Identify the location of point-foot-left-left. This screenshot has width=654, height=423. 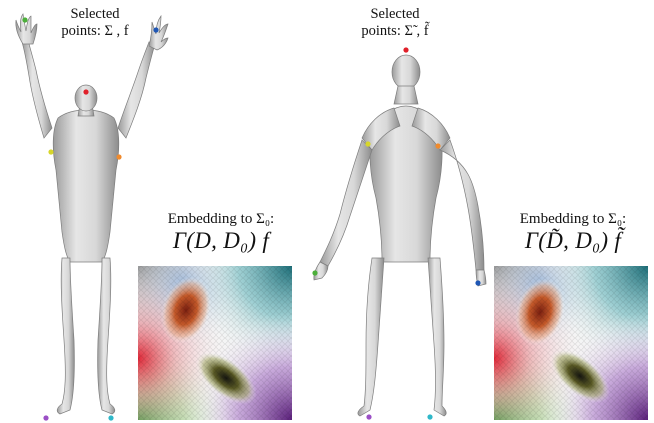
(46, 418).